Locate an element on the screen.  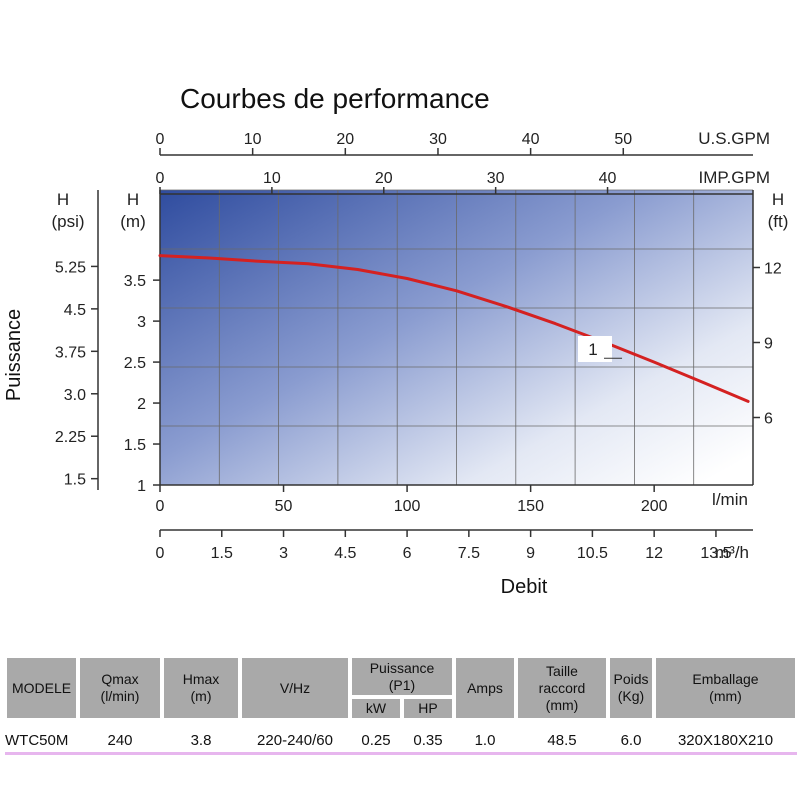
header-emballage: Emballage (mm) is located at coordinates (725, 688).